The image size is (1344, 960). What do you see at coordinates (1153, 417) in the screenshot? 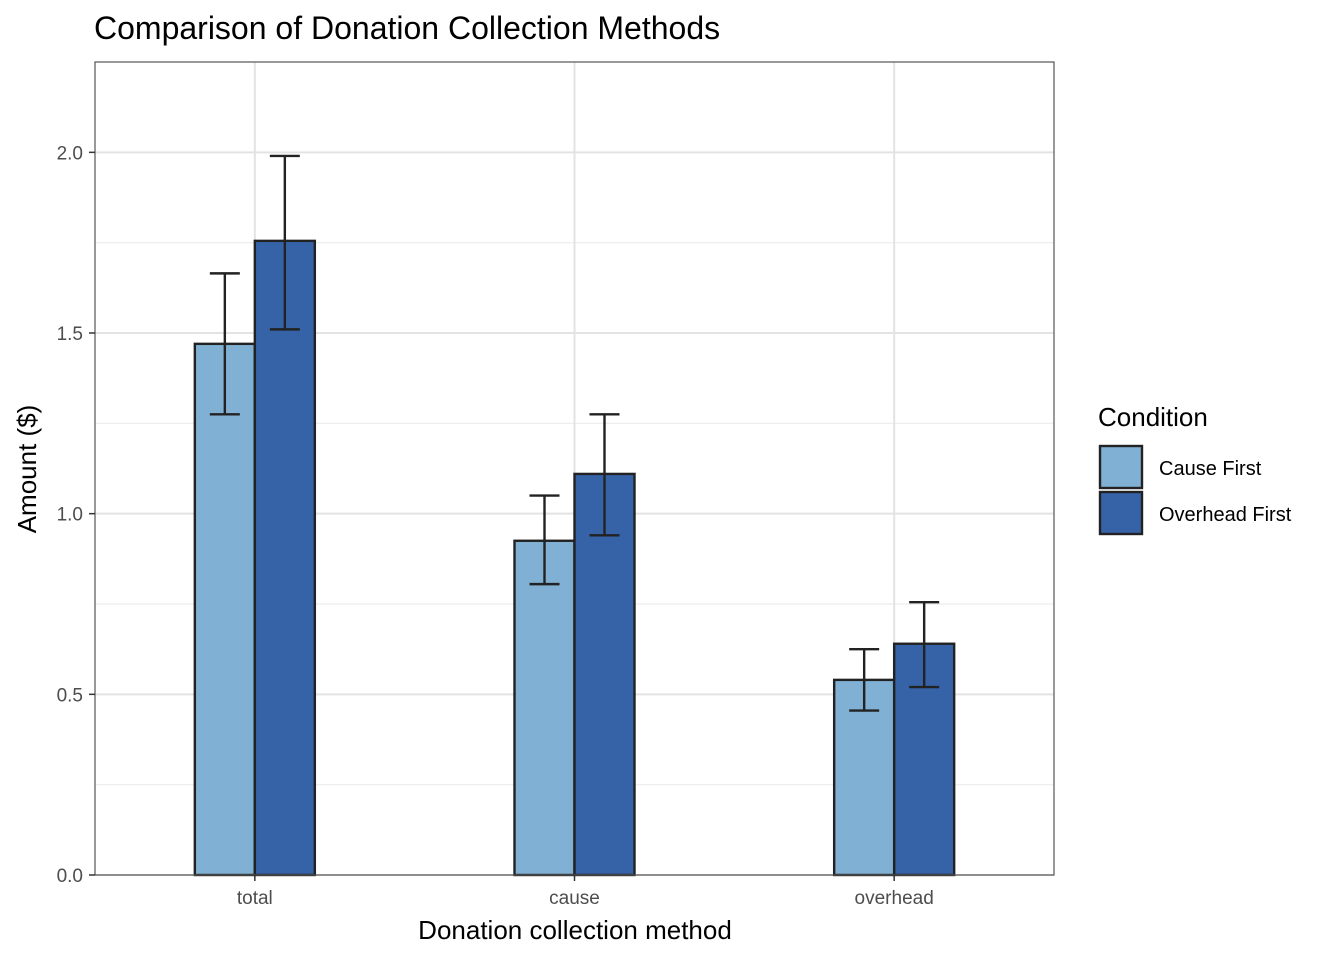
I see `legend-title: Condition` at bounding box center [1153, 417].